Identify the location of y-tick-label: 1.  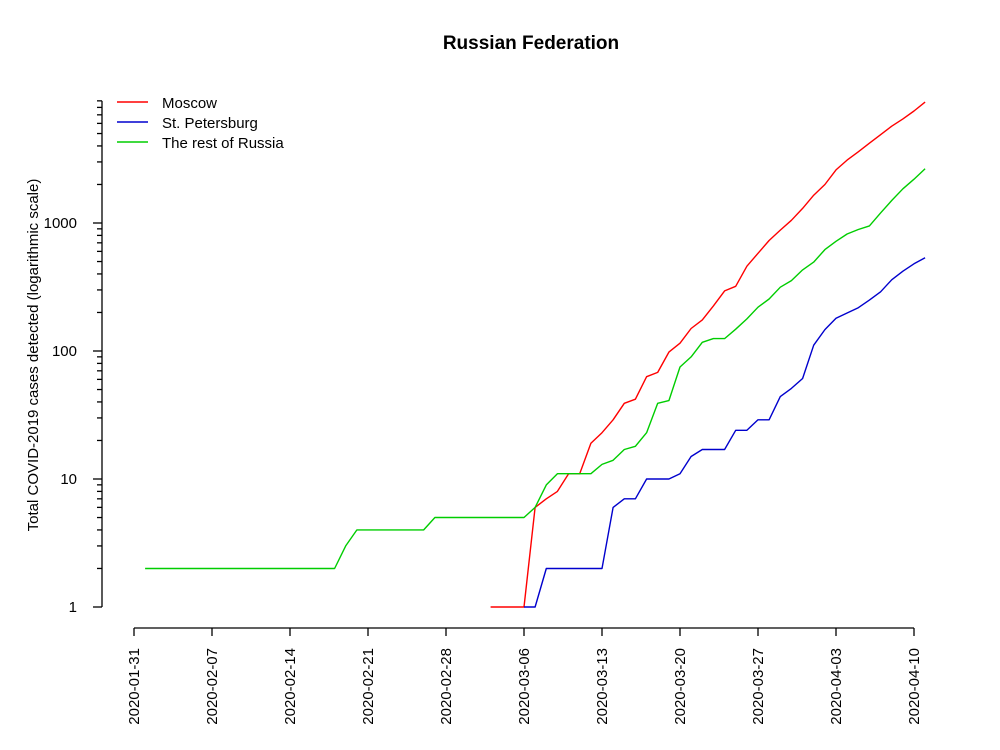
(73, 607).